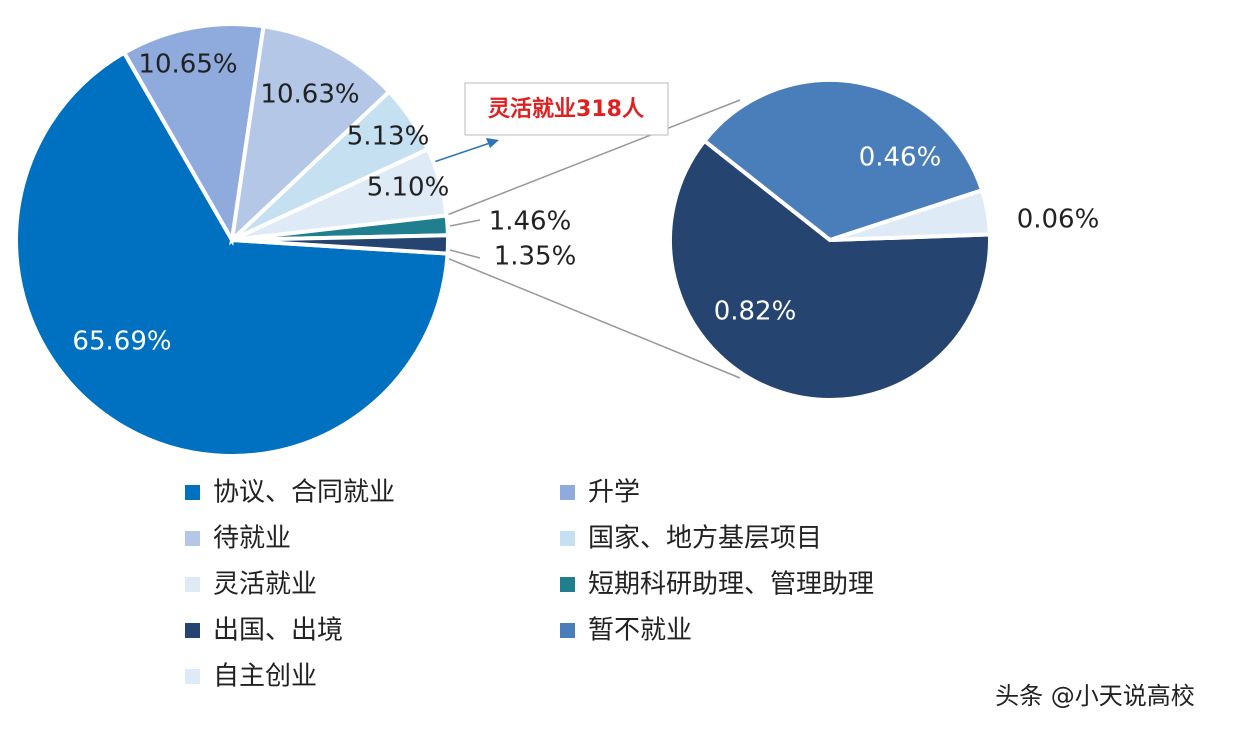 This screenshot has width=1246, height=734. Describe the element at coordinates (731, 585) in the screenshot. I see `legend-label: 短期科研助理、管理助理` at that location.